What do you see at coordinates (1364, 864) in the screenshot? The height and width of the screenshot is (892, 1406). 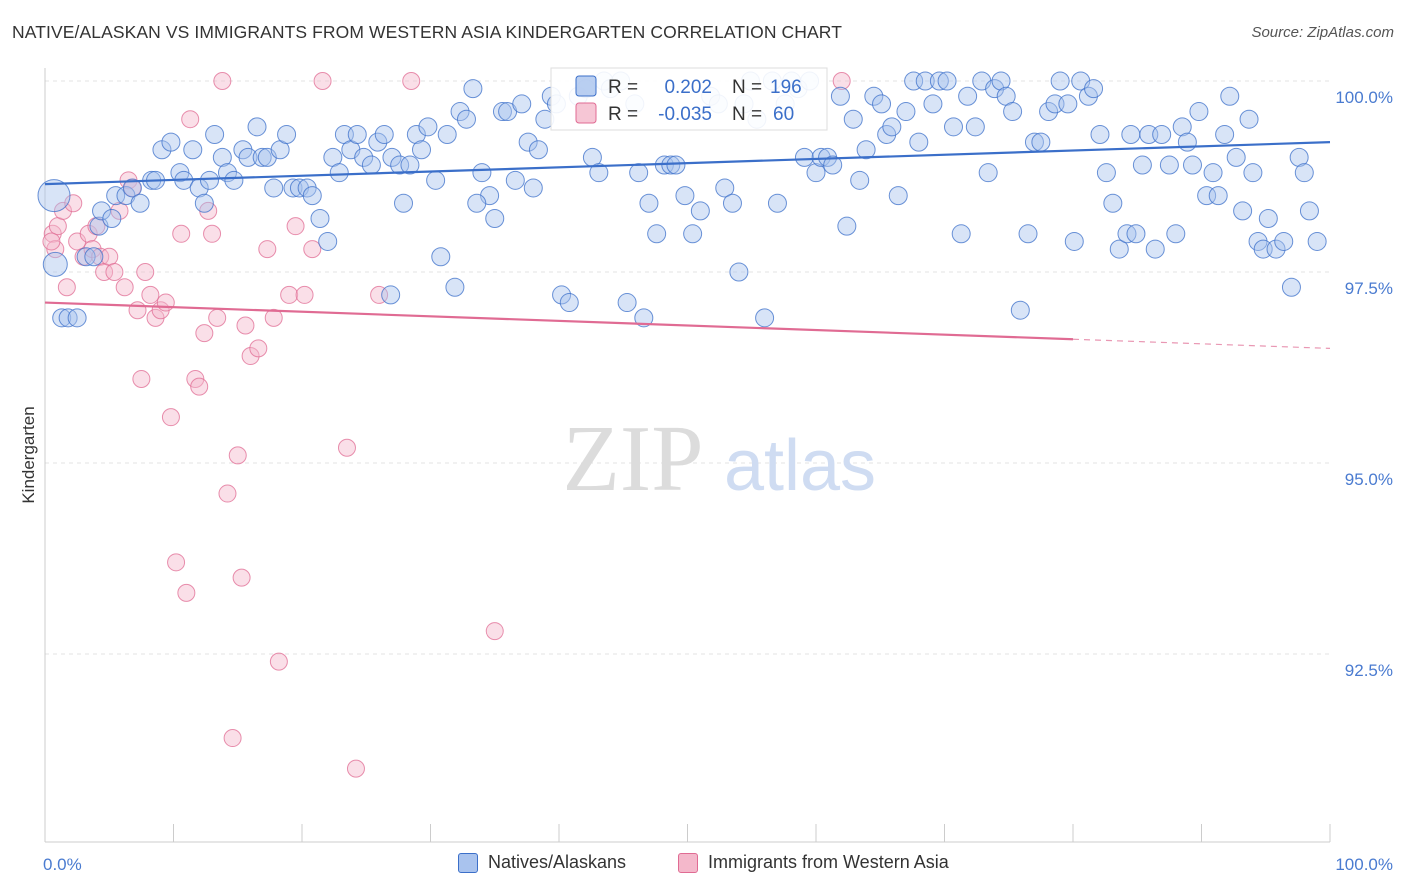 I see `x-tick-label-1: 100.0%` at bounding box center [1364, 864].